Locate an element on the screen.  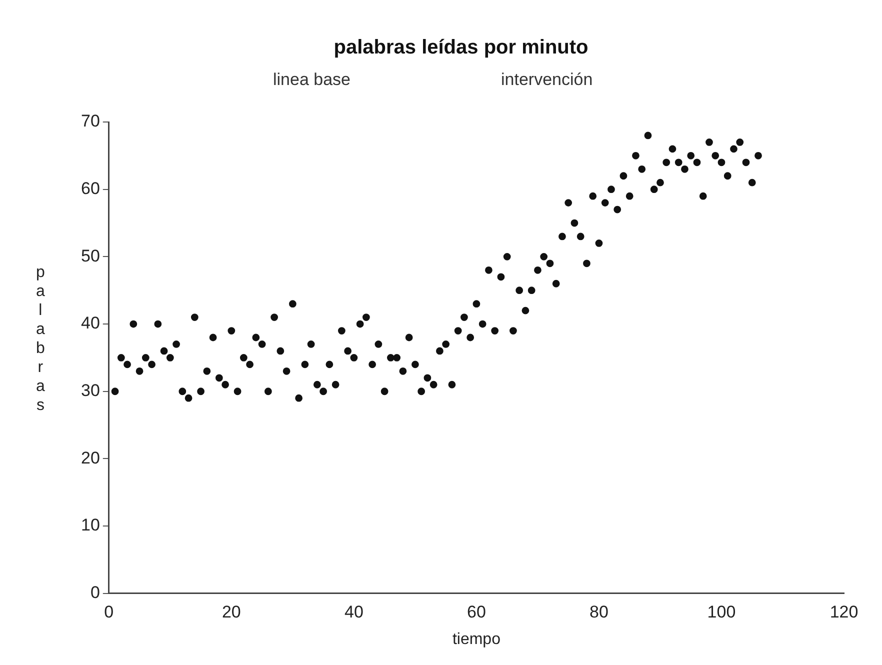
text: linea base is located at coordinates (312, 80).